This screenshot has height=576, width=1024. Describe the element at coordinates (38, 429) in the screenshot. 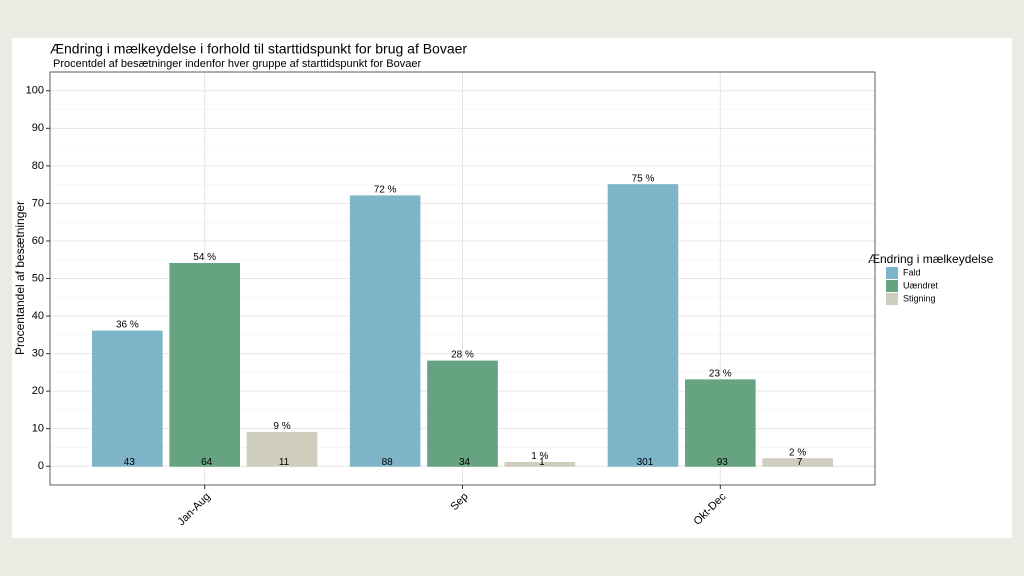

I see `y-tick-label: 10` at that location.